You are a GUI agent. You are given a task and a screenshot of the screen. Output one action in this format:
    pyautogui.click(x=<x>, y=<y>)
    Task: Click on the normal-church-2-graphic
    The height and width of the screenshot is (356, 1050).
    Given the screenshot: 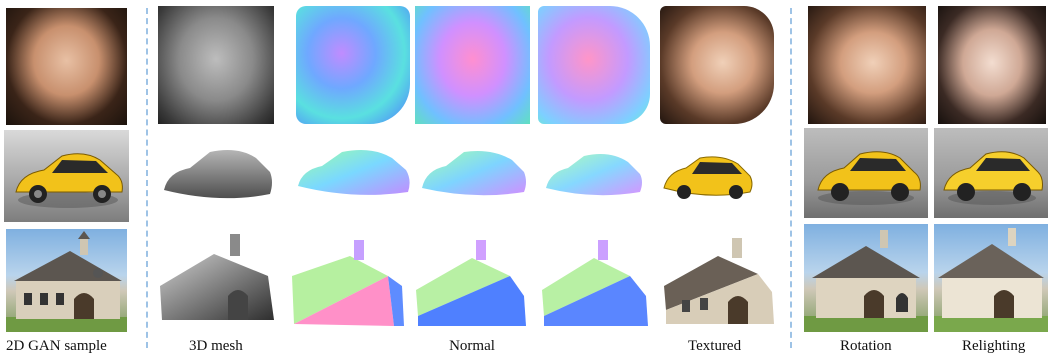 What is the action you would take?
    pyautogui.click(x=471, y=283)
    